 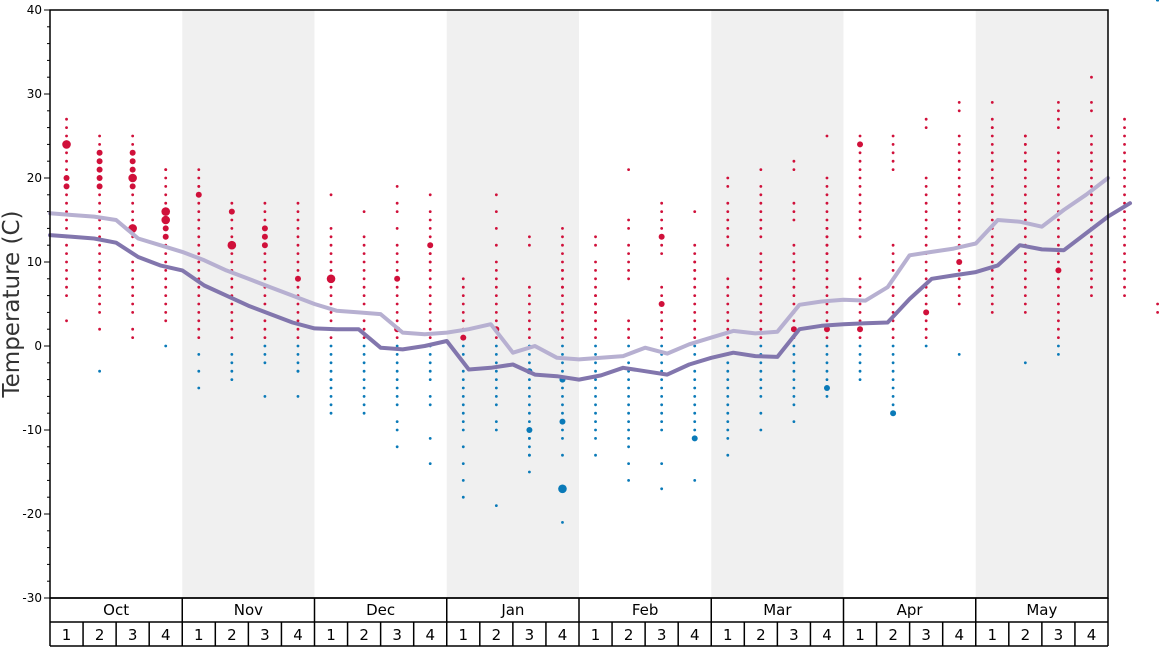 I want to click on month-label: May, so click(x=1041, y=610).